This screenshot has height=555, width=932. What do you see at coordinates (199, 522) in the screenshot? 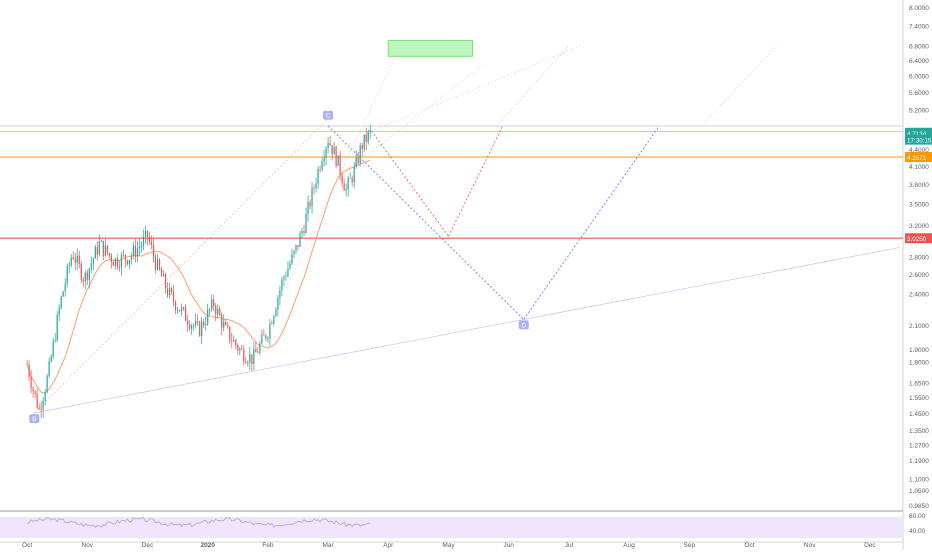
I see `rsi-line` at bounding box center [199, 522].